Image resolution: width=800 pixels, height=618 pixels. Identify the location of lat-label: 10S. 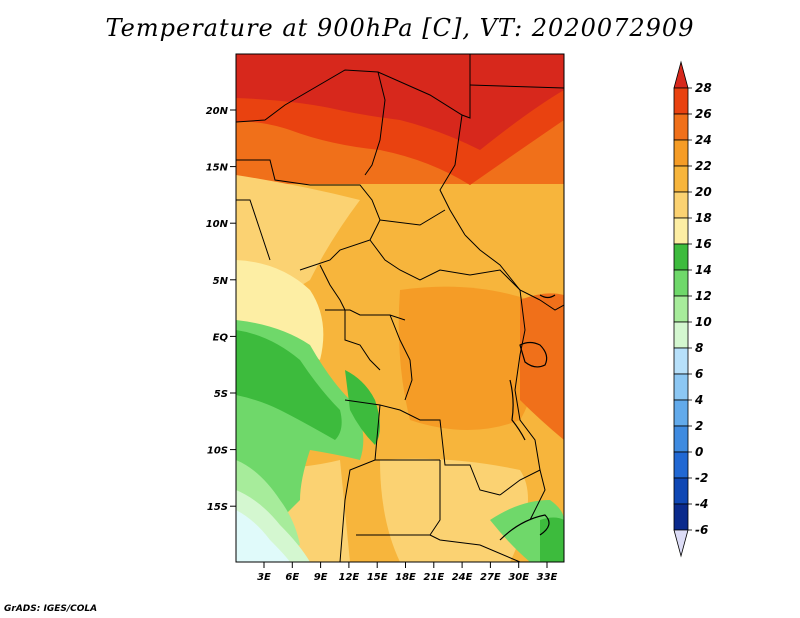
(217, 451).